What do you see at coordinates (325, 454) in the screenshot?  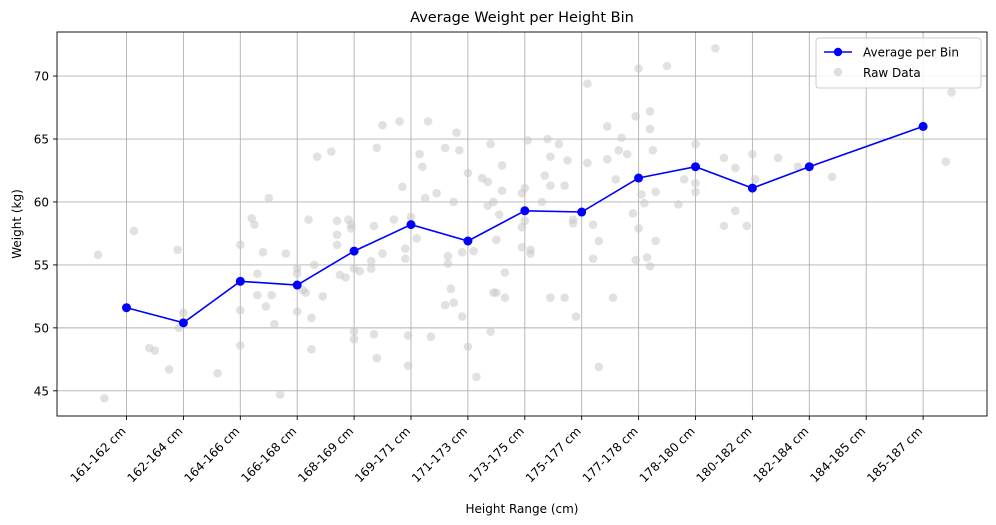 I see `x-tick-label: 168-169 cm` at bounding box center [325, 454].